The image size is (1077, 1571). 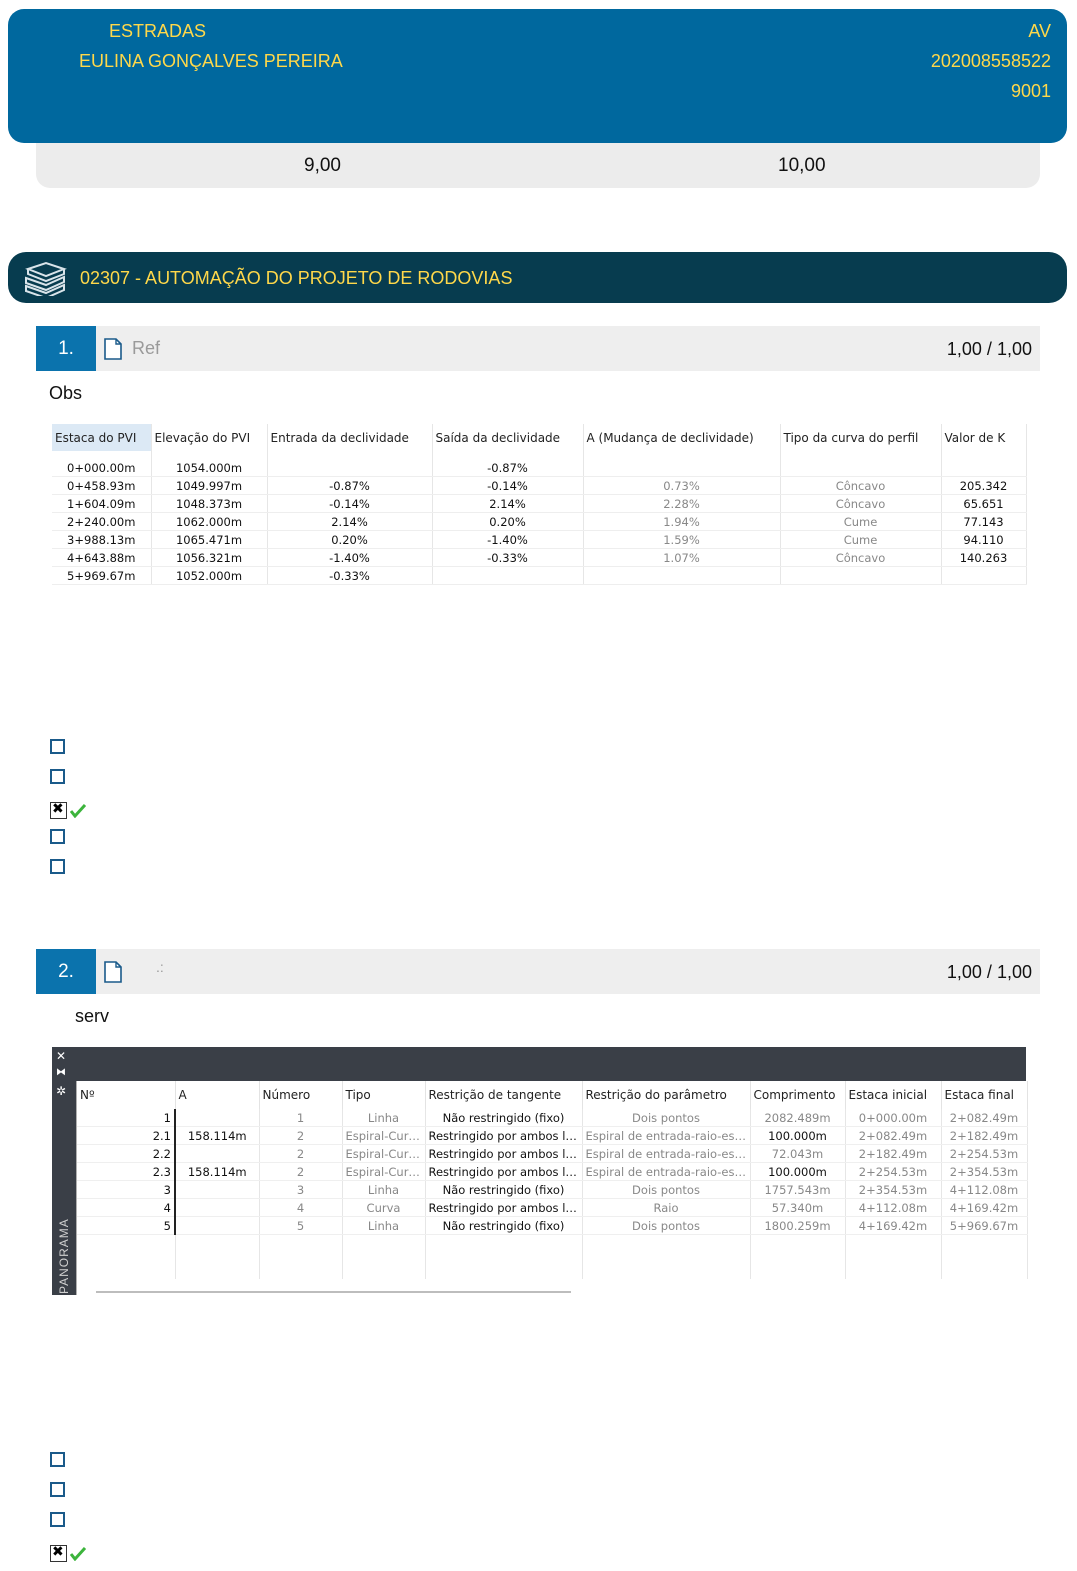 What do you see at coordinates (984, 1095) in the screenshot?
I see `column-header: Estaca final` at bounding box center [984, 1095].